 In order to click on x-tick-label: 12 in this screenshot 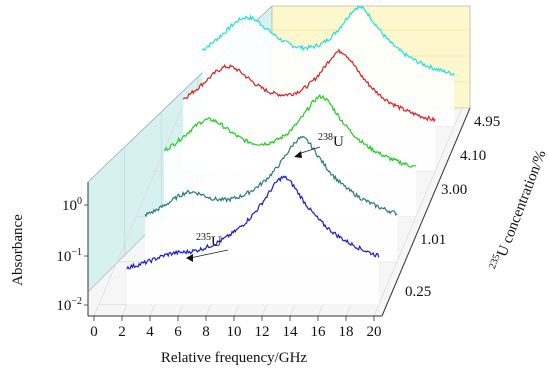, I will do `click(262, 332)`.